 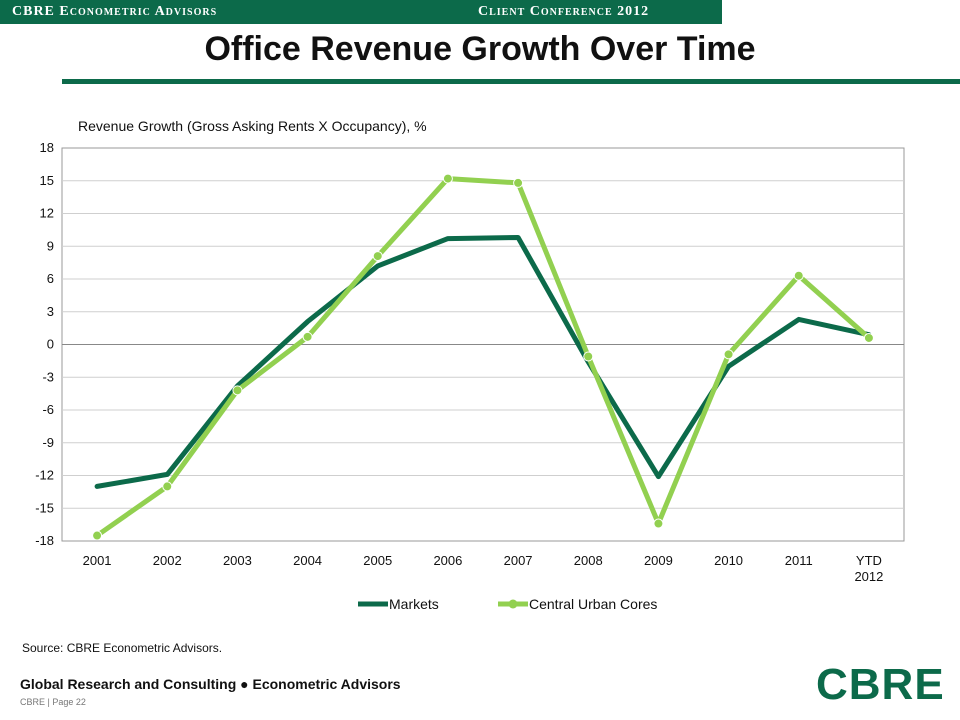 What do you see at coordinates (44, 475) in the screenshot?
I see `y-tick-label: -12` at bounding box center [44, 475].